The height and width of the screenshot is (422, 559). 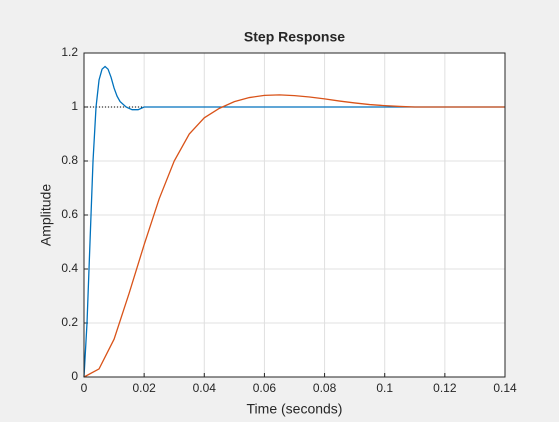 What do you see at coordinates (325, 388) in the screenshot?
I see `x-tick-label: 0.08` at bounding box center [325, 388].